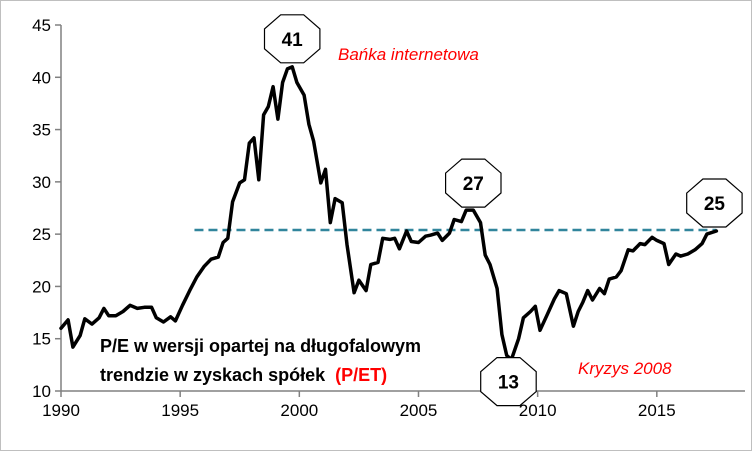 Image resolution: width=752 pixels, height=451 pixels. I want to click on y-tick-label: 15, so click(41, 339).